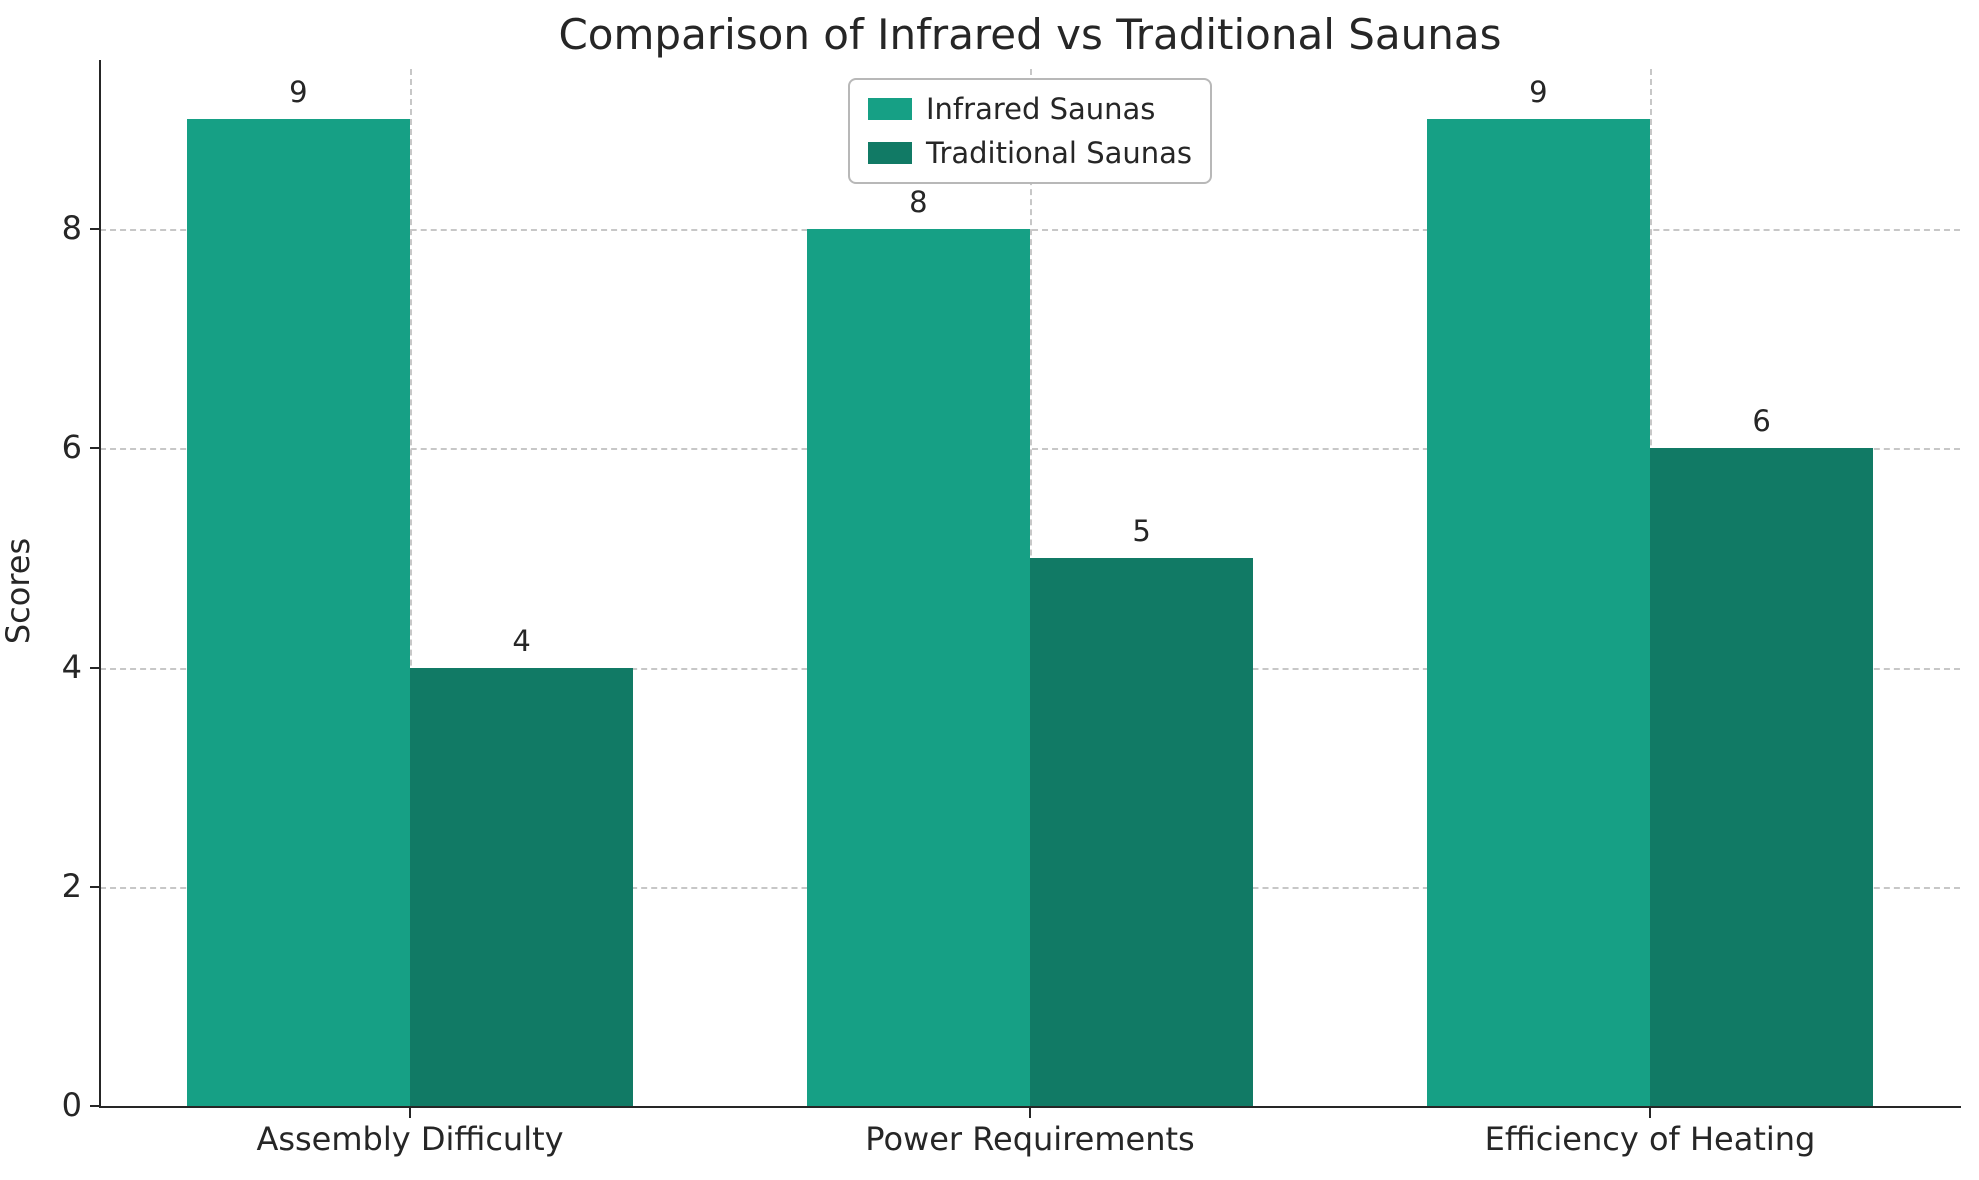 The height and width of the screenshot is (1180, 1979). Describe the element at coordinates (71, 228) in the screenshot. I see `y-tick-label: 8` at that location.